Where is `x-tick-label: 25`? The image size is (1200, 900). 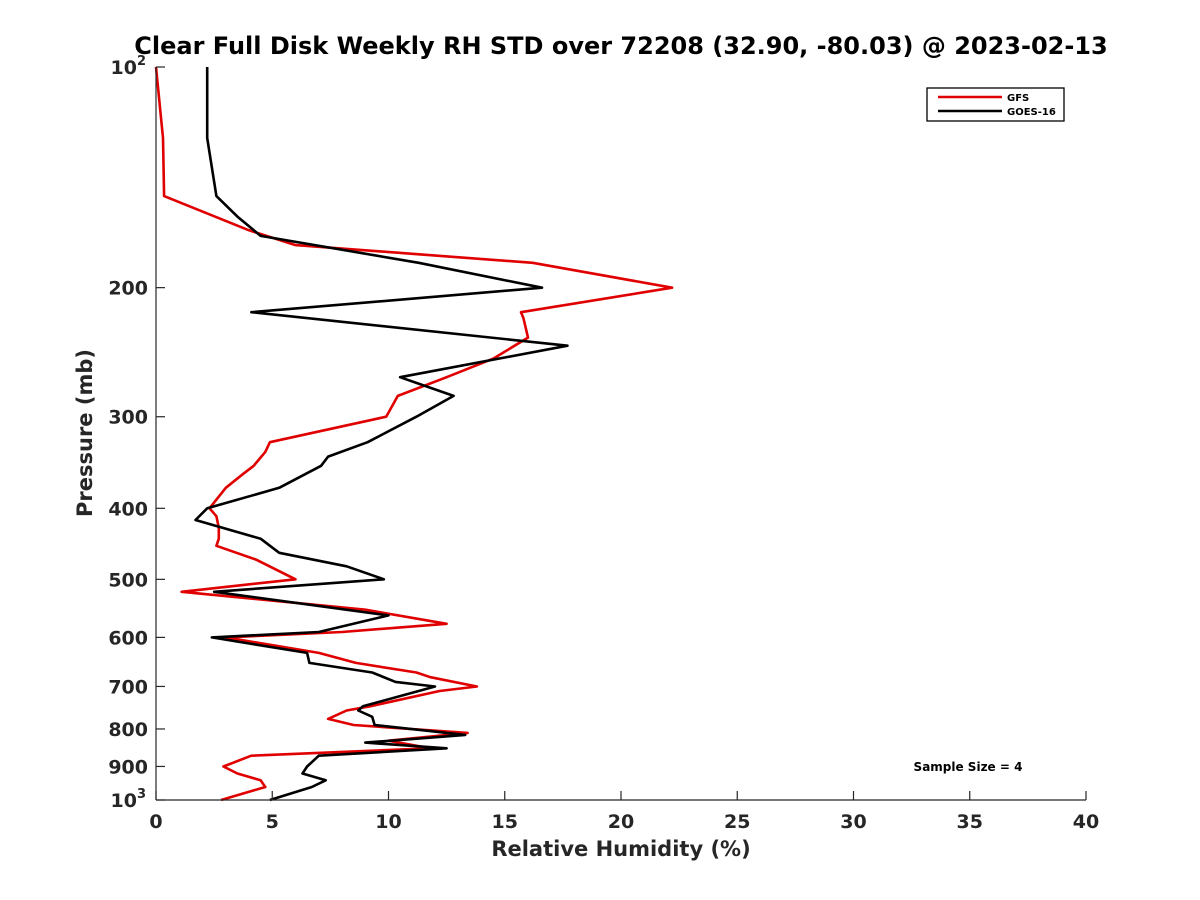
x-tick-label: 25 is located at coordinates (737, 822).